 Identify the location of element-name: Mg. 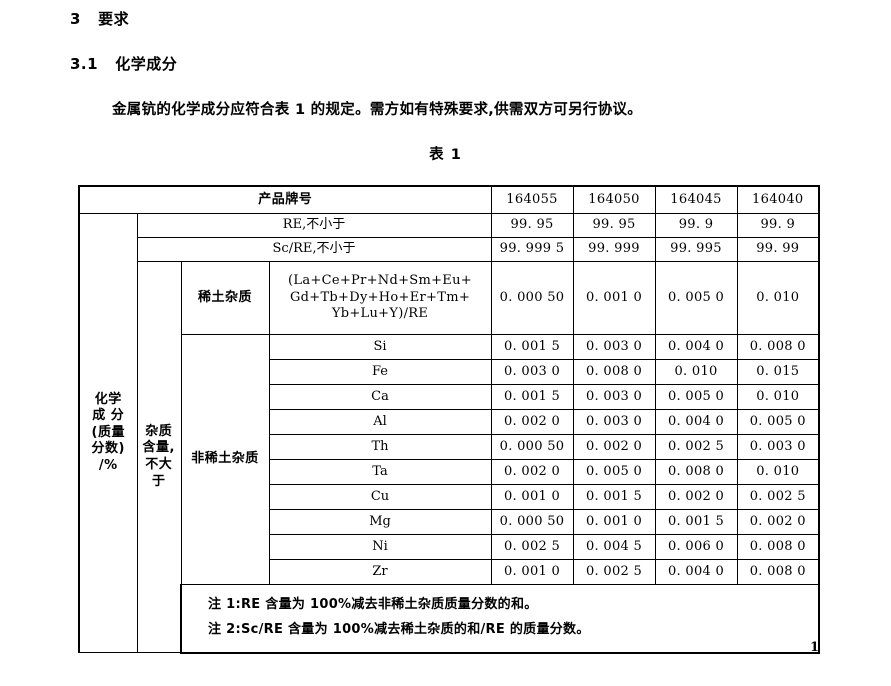
(380, 522).